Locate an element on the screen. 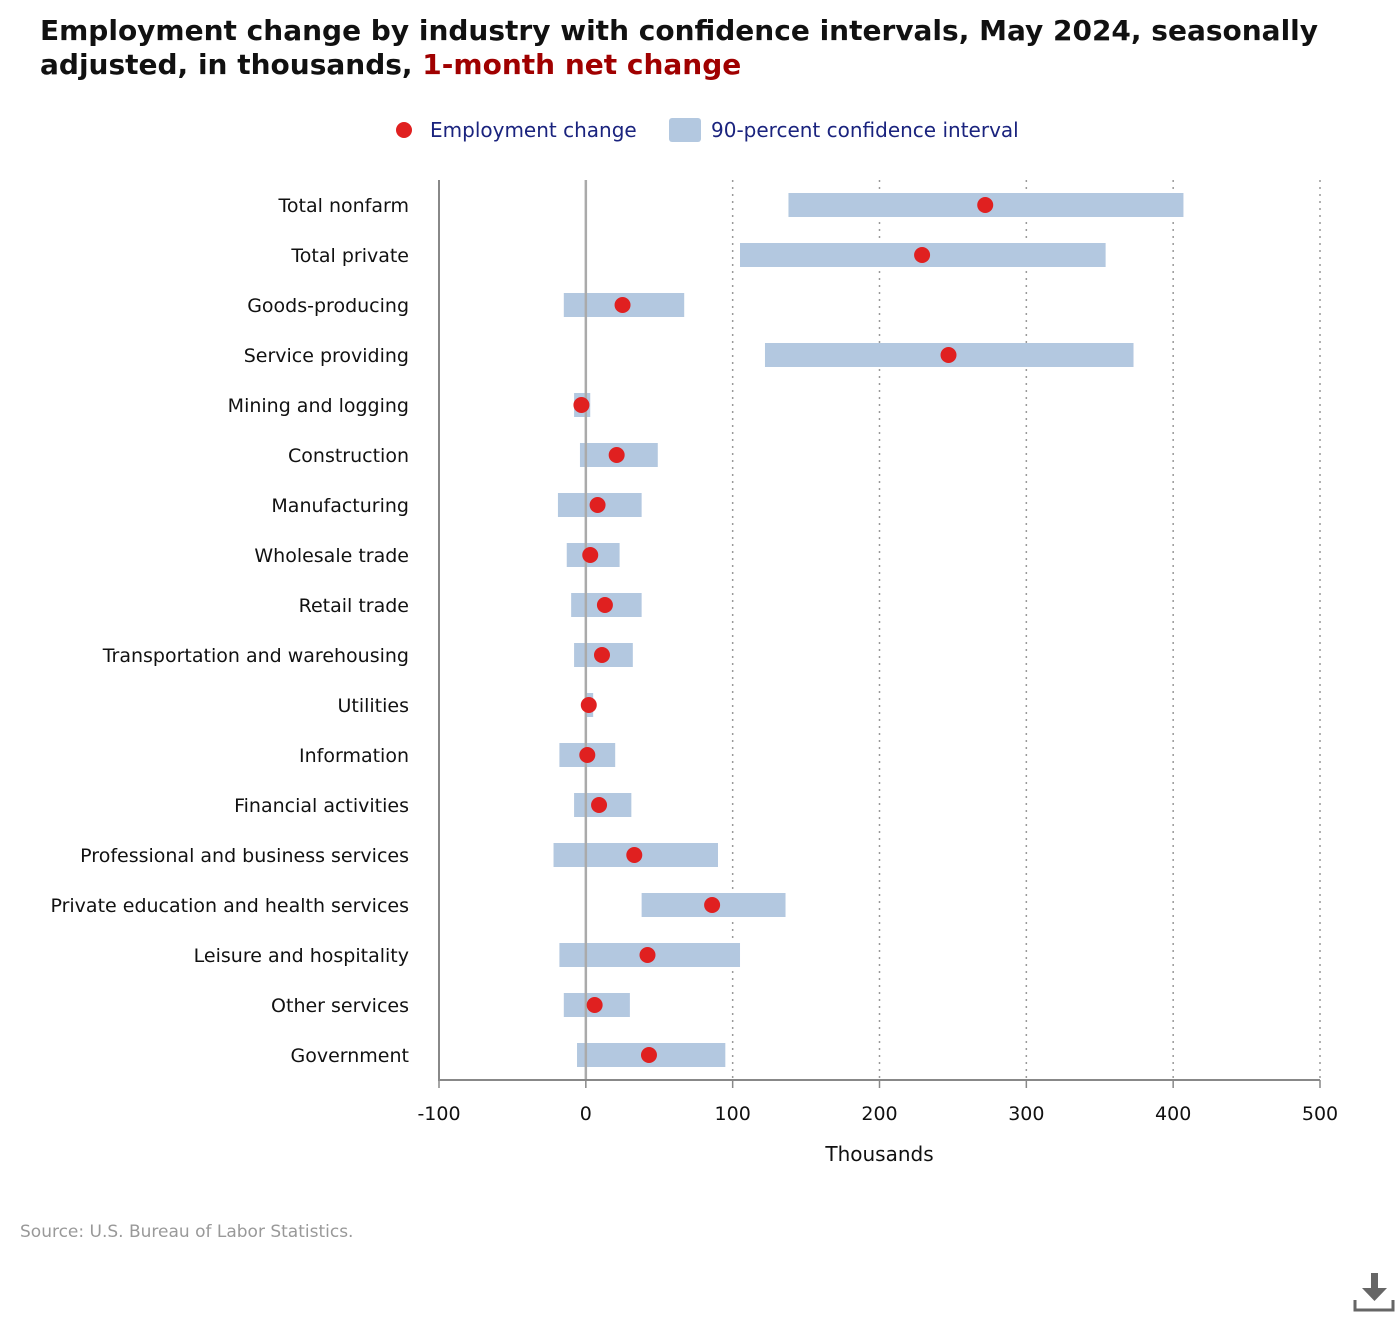 The height and width of the screenshot is (1320, 1400). category-label: Total private is located at coordinates (349, 256).